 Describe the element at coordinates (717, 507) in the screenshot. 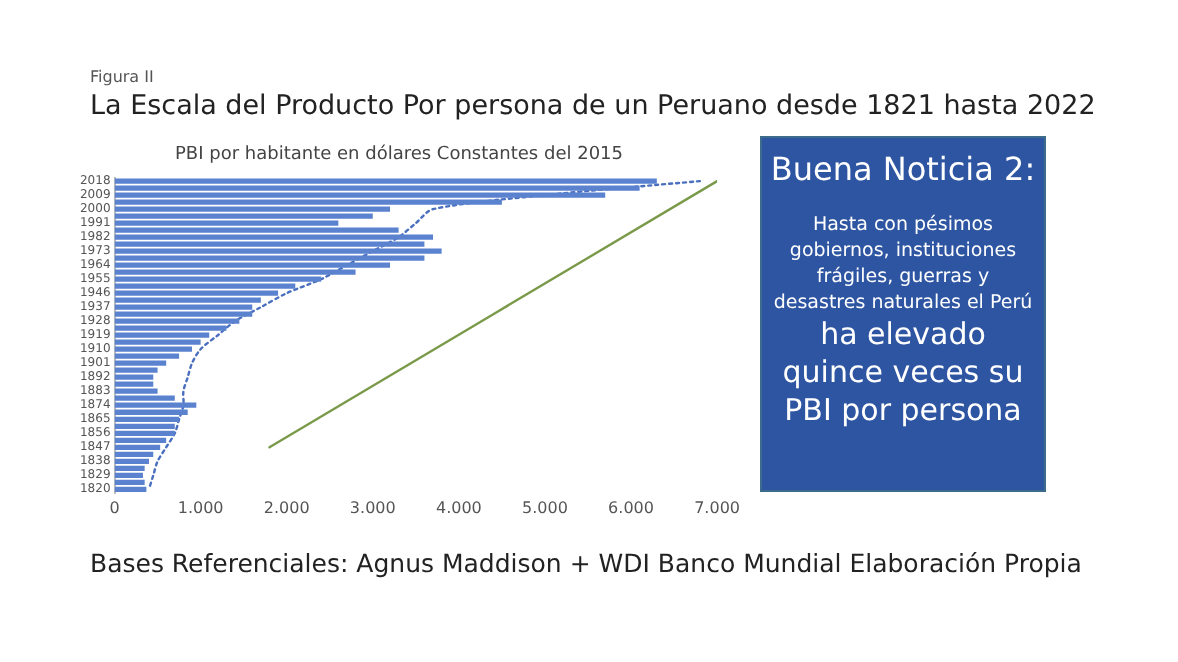

I see `x-tick-label: 7.000` at that location.